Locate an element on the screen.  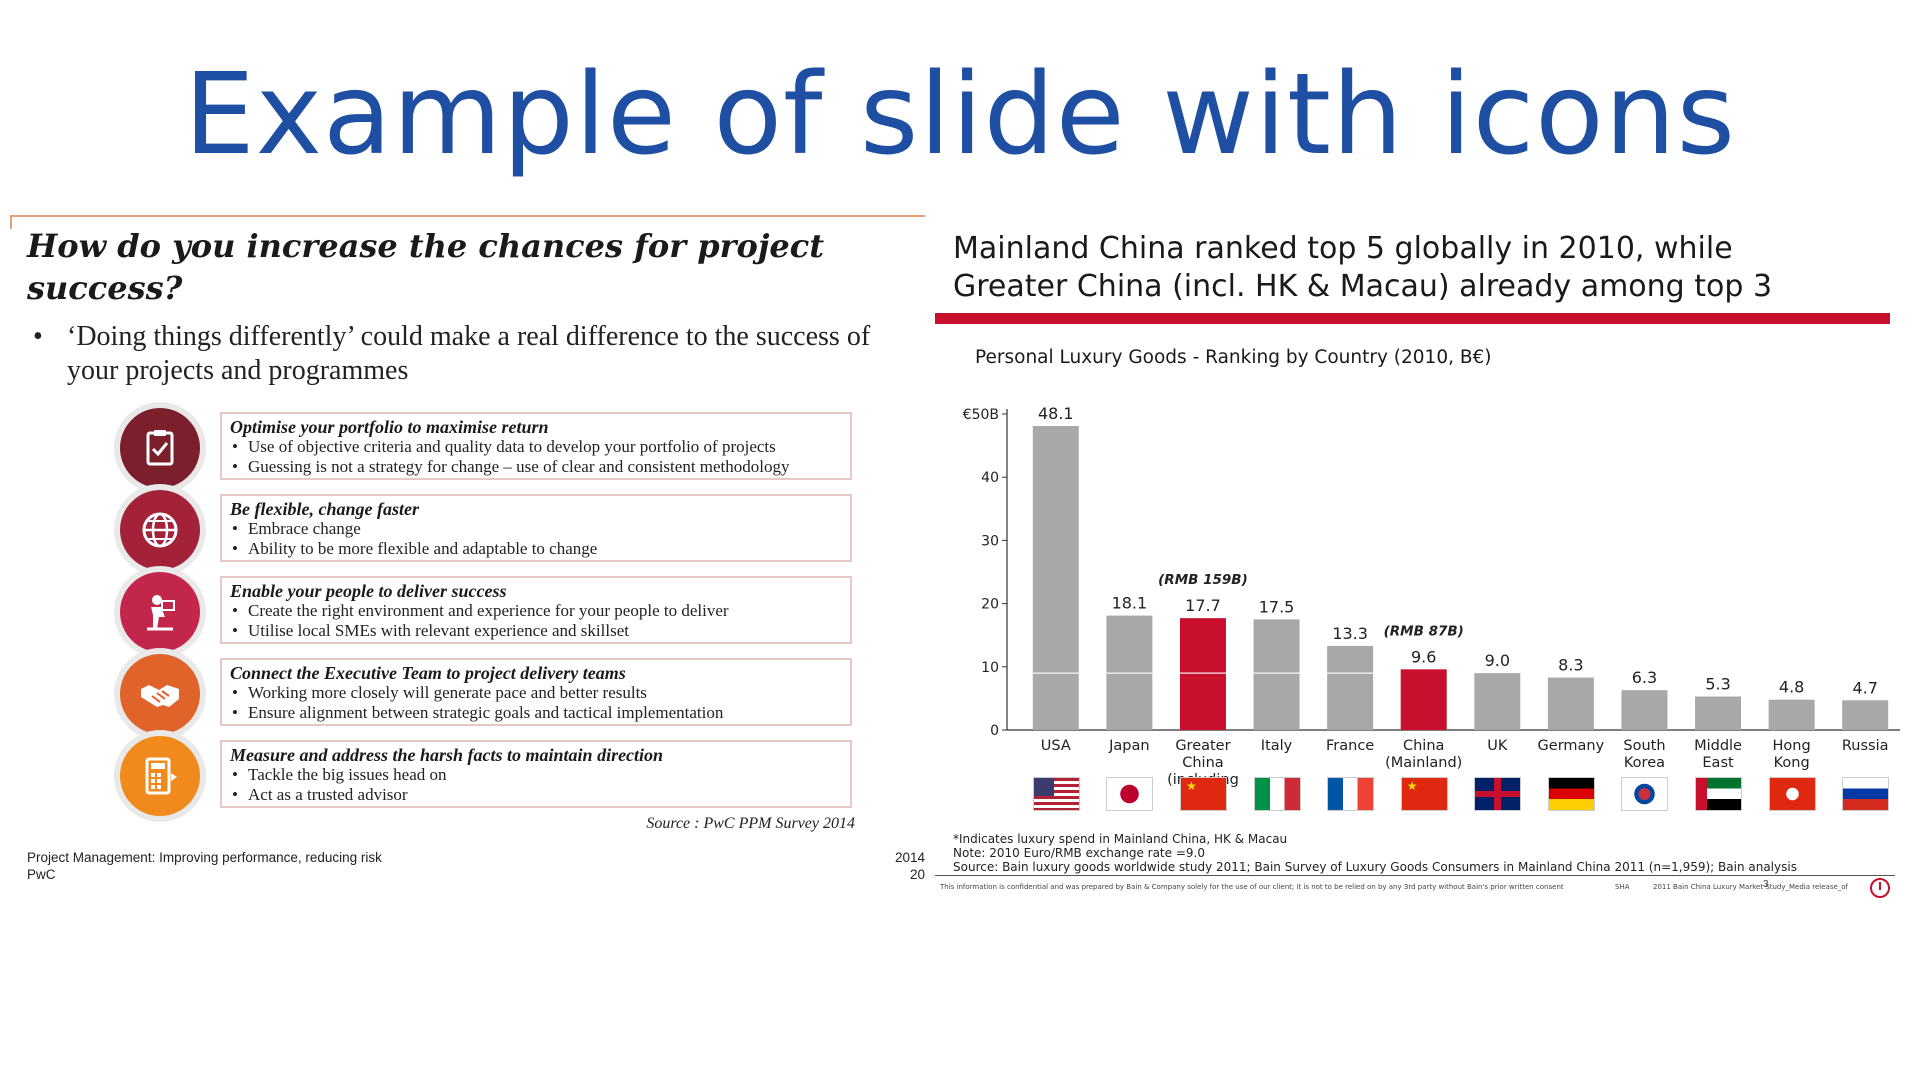
data-label: 17.5 is located at coordinates (1277, 606).